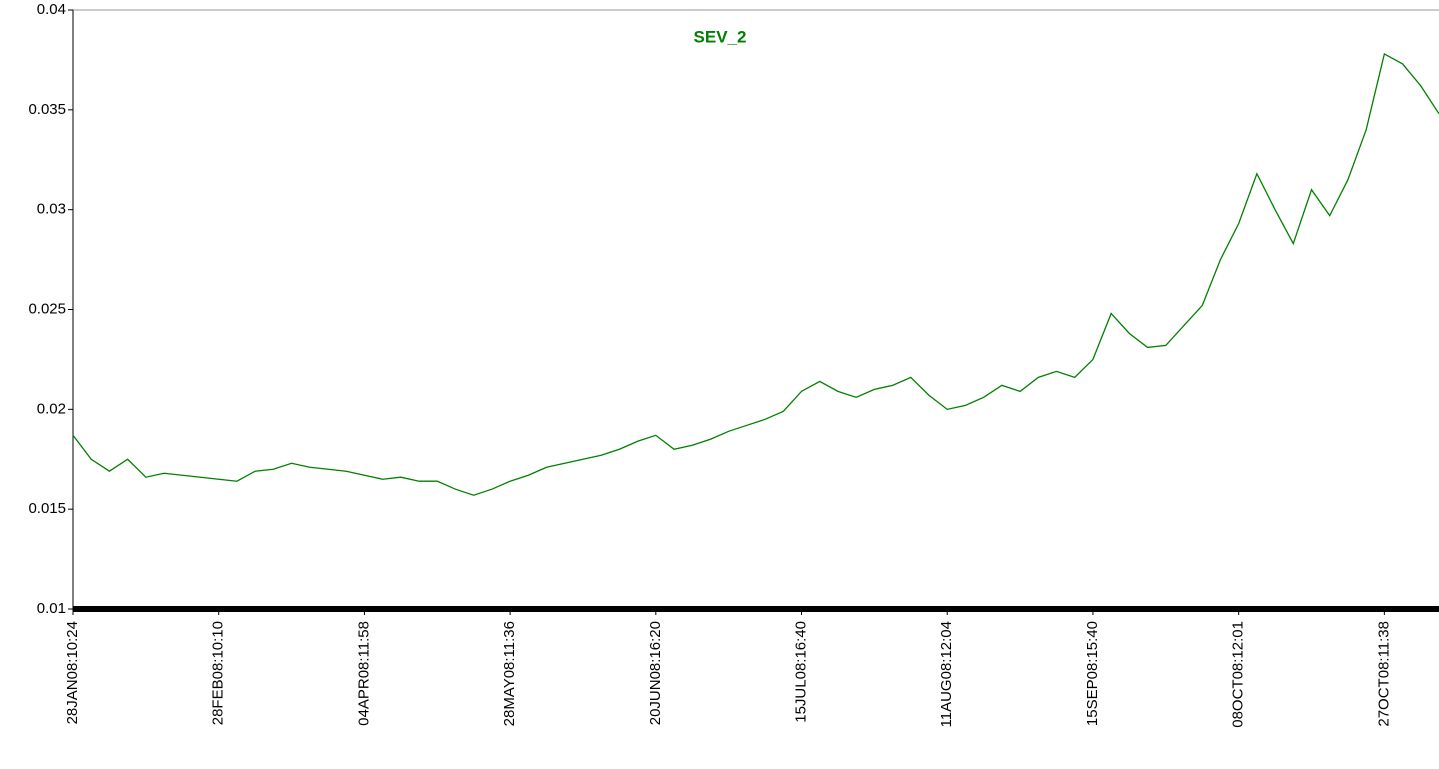 The width and height of the screenshot is (1439, 769). I want to click on chart-title: SEV_2, so click(720, 36).